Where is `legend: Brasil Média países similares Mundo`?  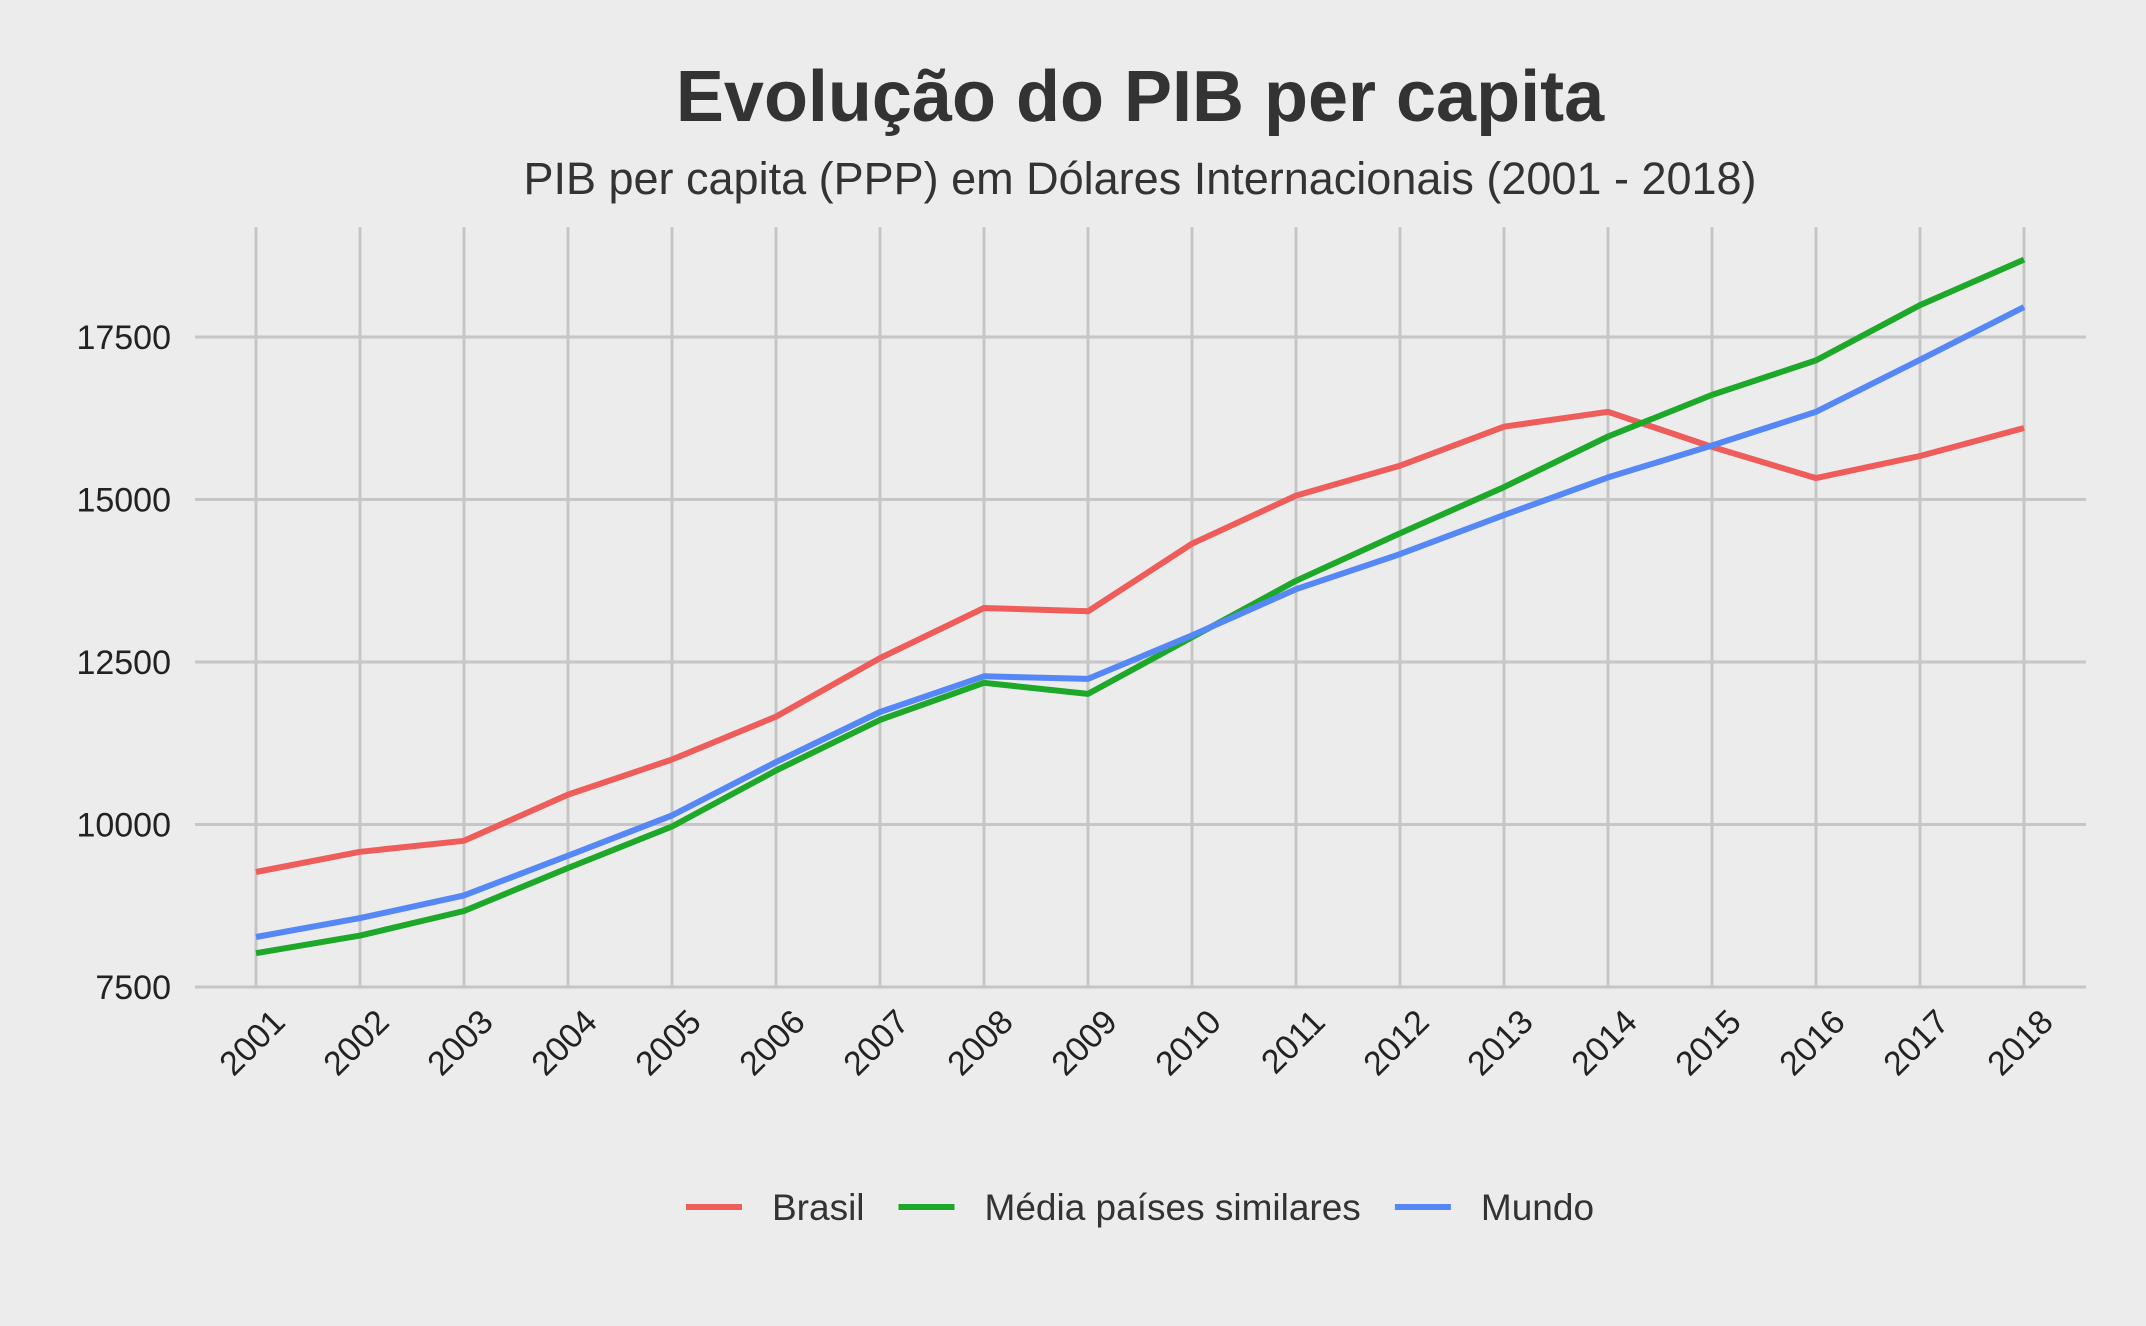
legend: Brasil Média países similares Mundo is located at coordinates (1140, 1207).